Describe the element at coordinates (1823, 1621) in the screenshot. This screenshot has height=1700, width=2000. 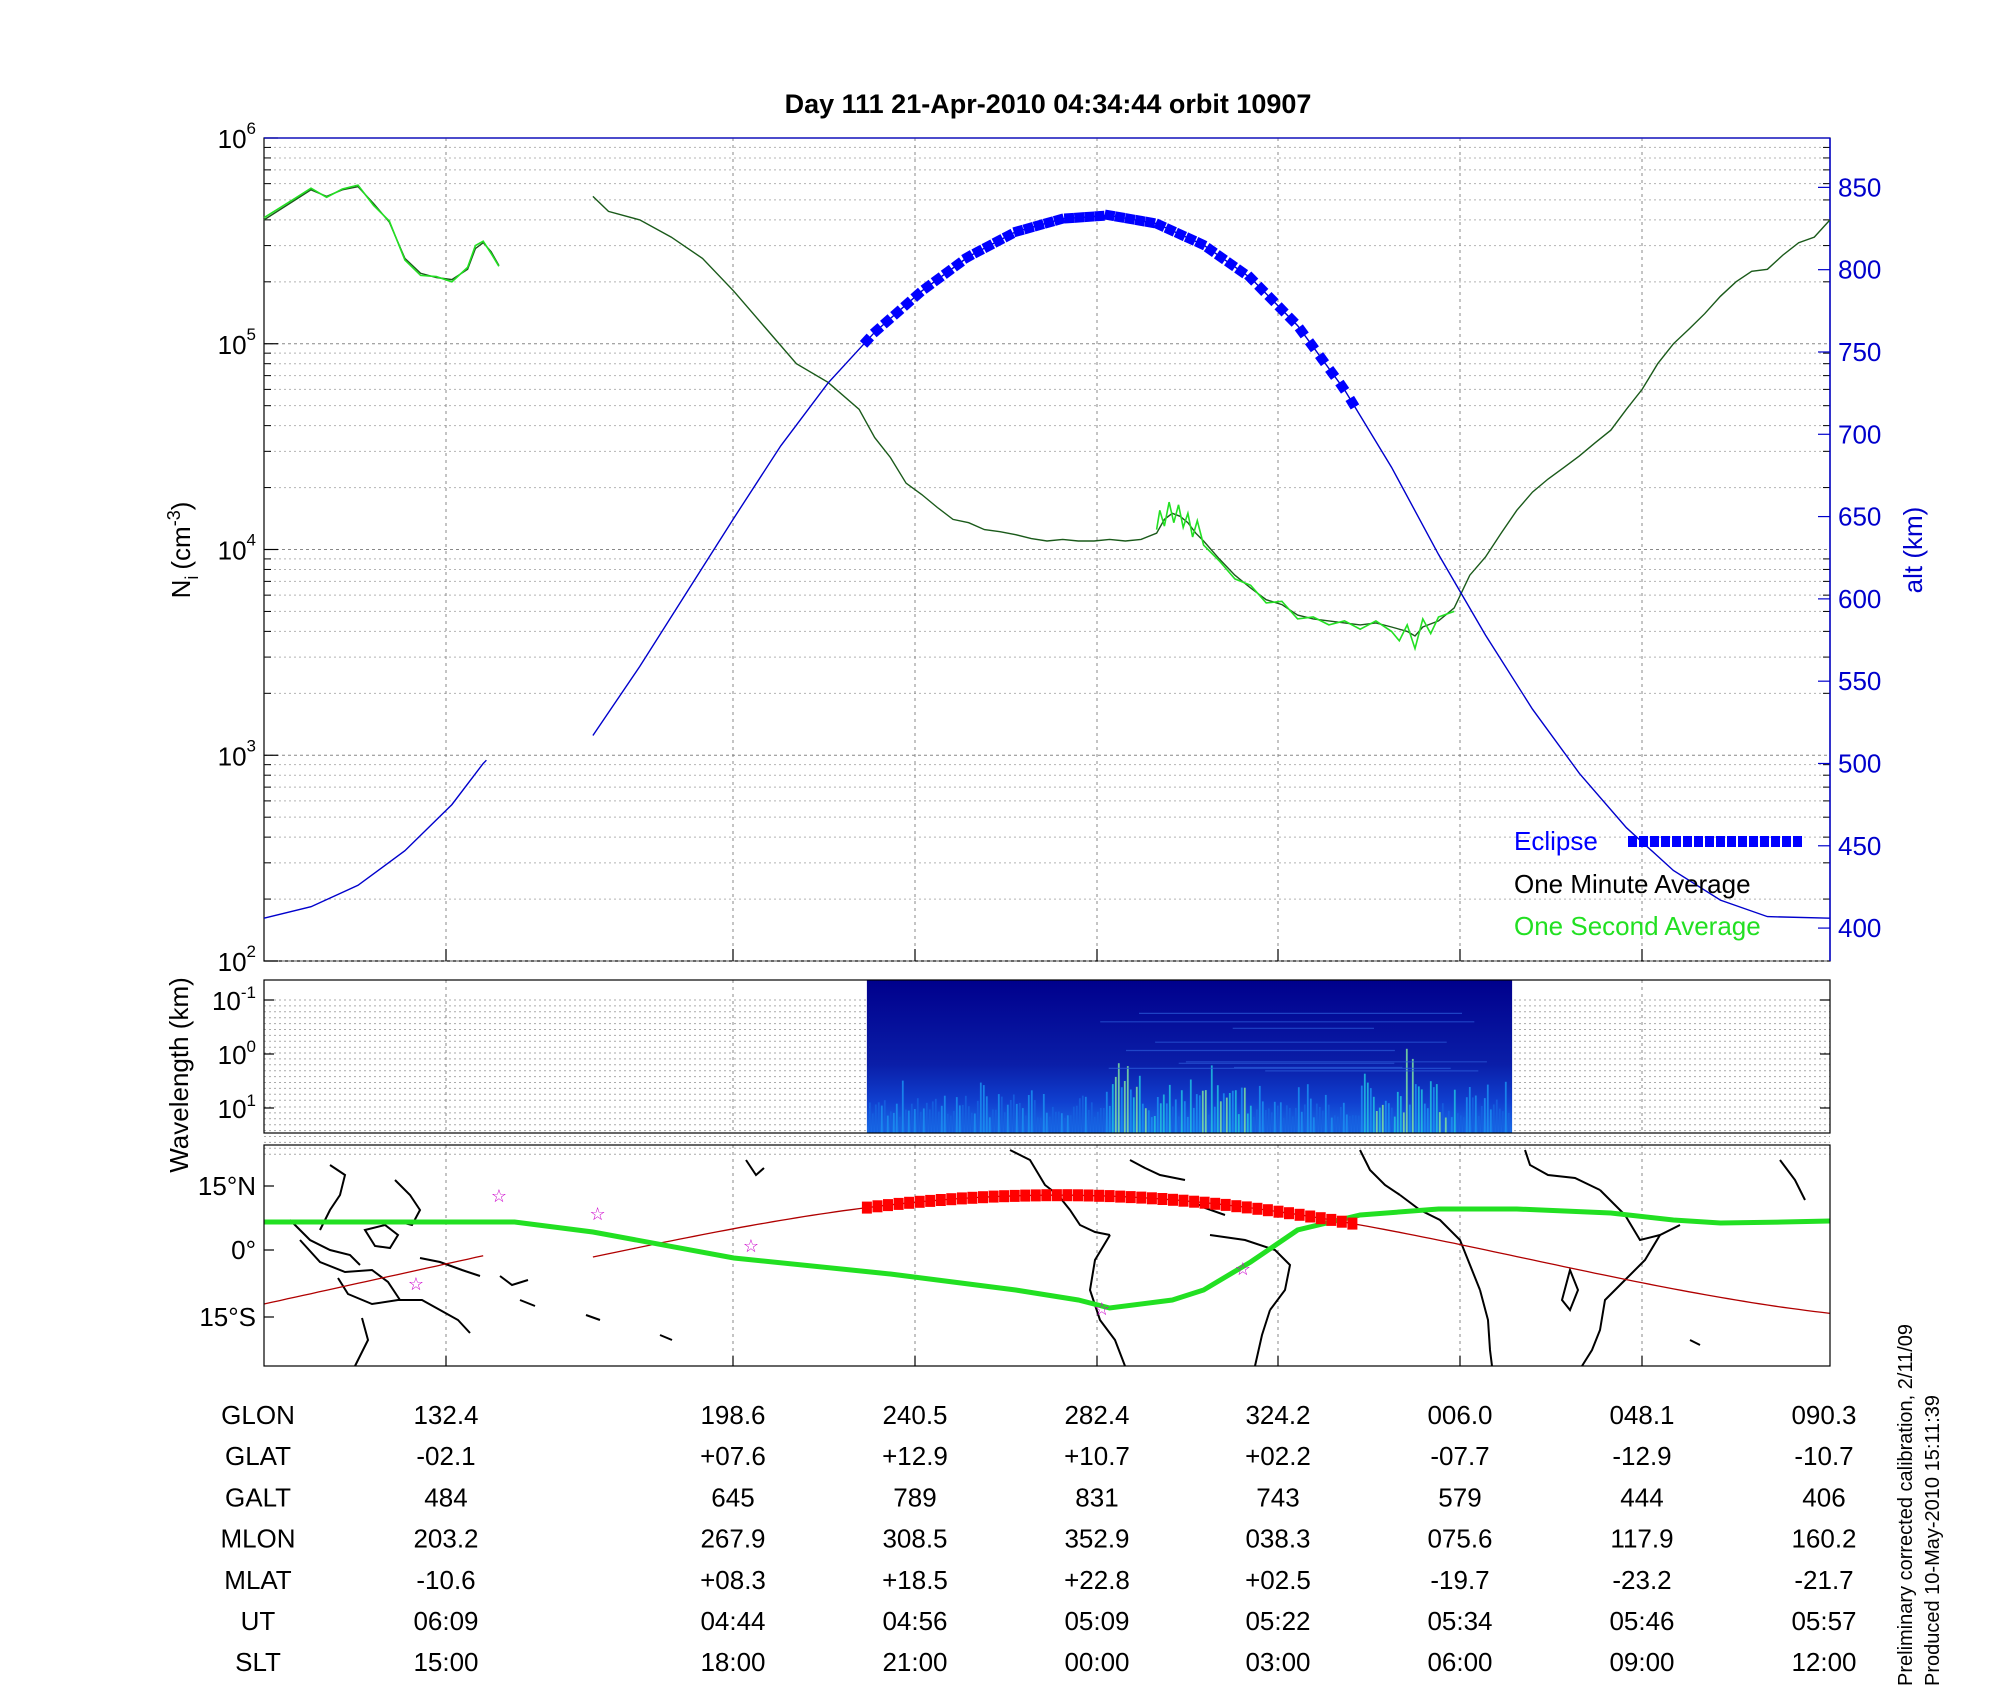
I see `ephemeris-cell: 05:57` at that location.